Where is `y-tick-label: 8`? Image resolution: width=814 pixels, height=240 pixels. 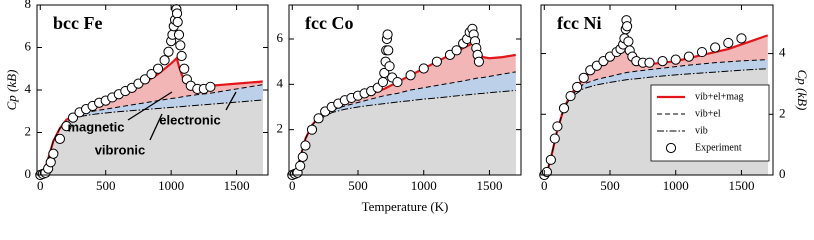 y-tick-label: 8 is located at coordinates (28, 5).